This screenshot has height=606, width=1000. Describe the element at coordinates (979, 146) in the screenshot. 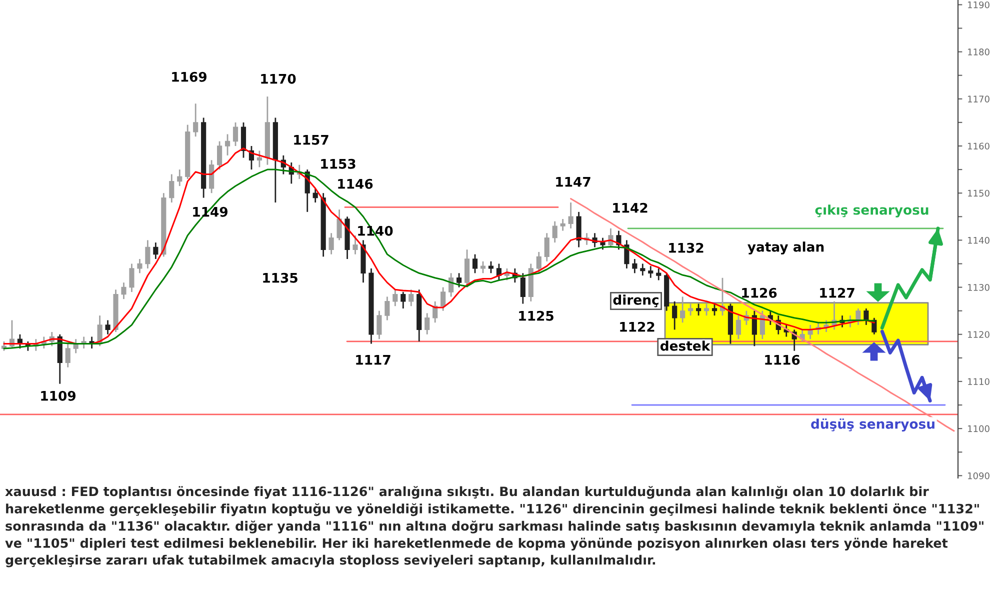

I see `y-tick-label: 1160` at that location.